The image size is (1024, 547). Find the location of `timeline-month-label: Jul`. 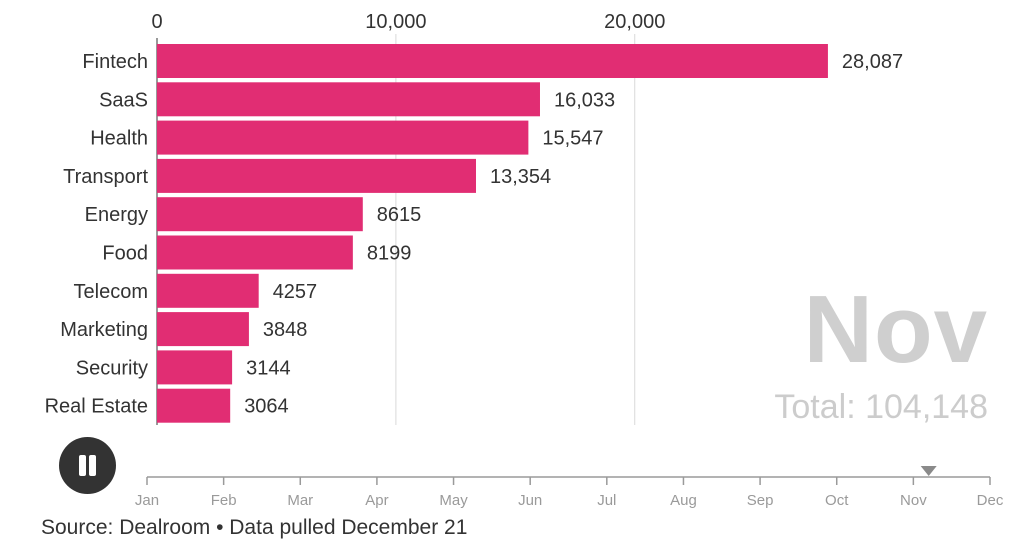

timeline-month-label: Jul is located at coordinates (606, 500).